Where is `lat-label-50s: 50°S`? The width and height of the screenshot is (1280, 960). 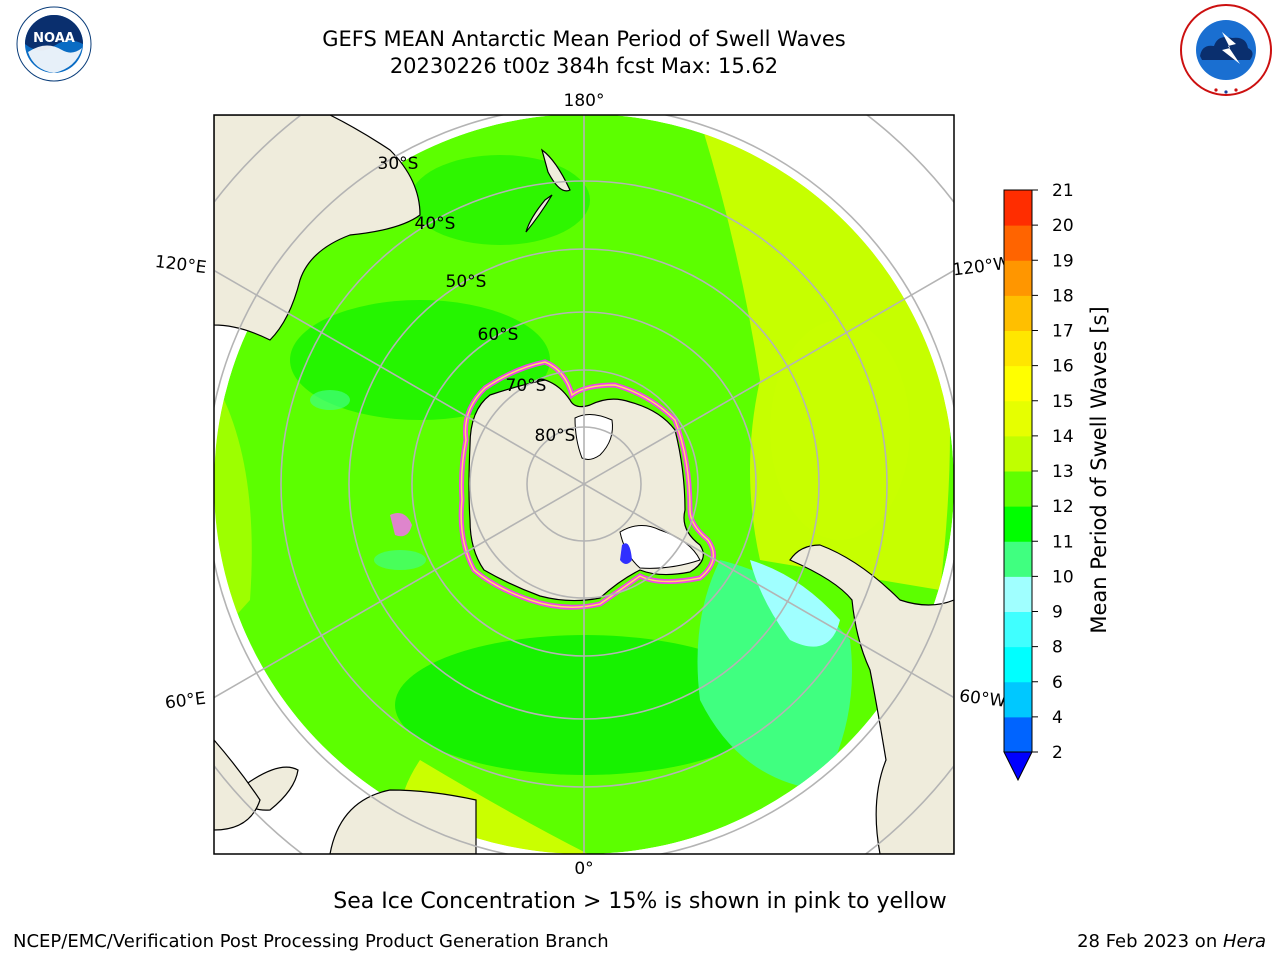 lat-label-50s: 50°S is located at coordinates (466, 282).